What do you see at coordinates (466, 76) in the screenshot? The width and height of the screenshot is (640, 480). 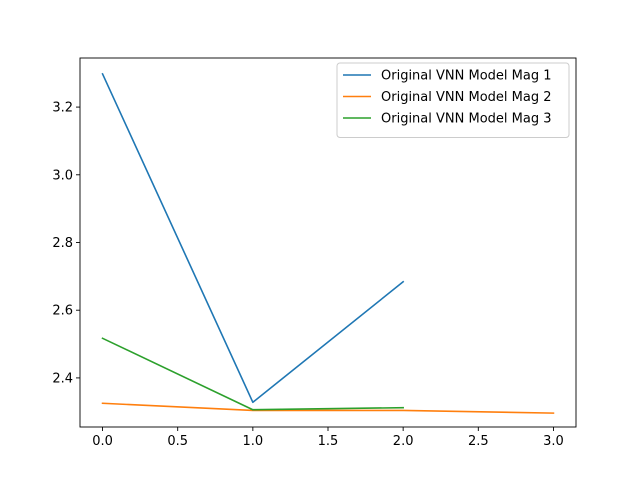 I see `legend-label-1: Original VNN Model Mag 1` at bounding box center [466, 76].